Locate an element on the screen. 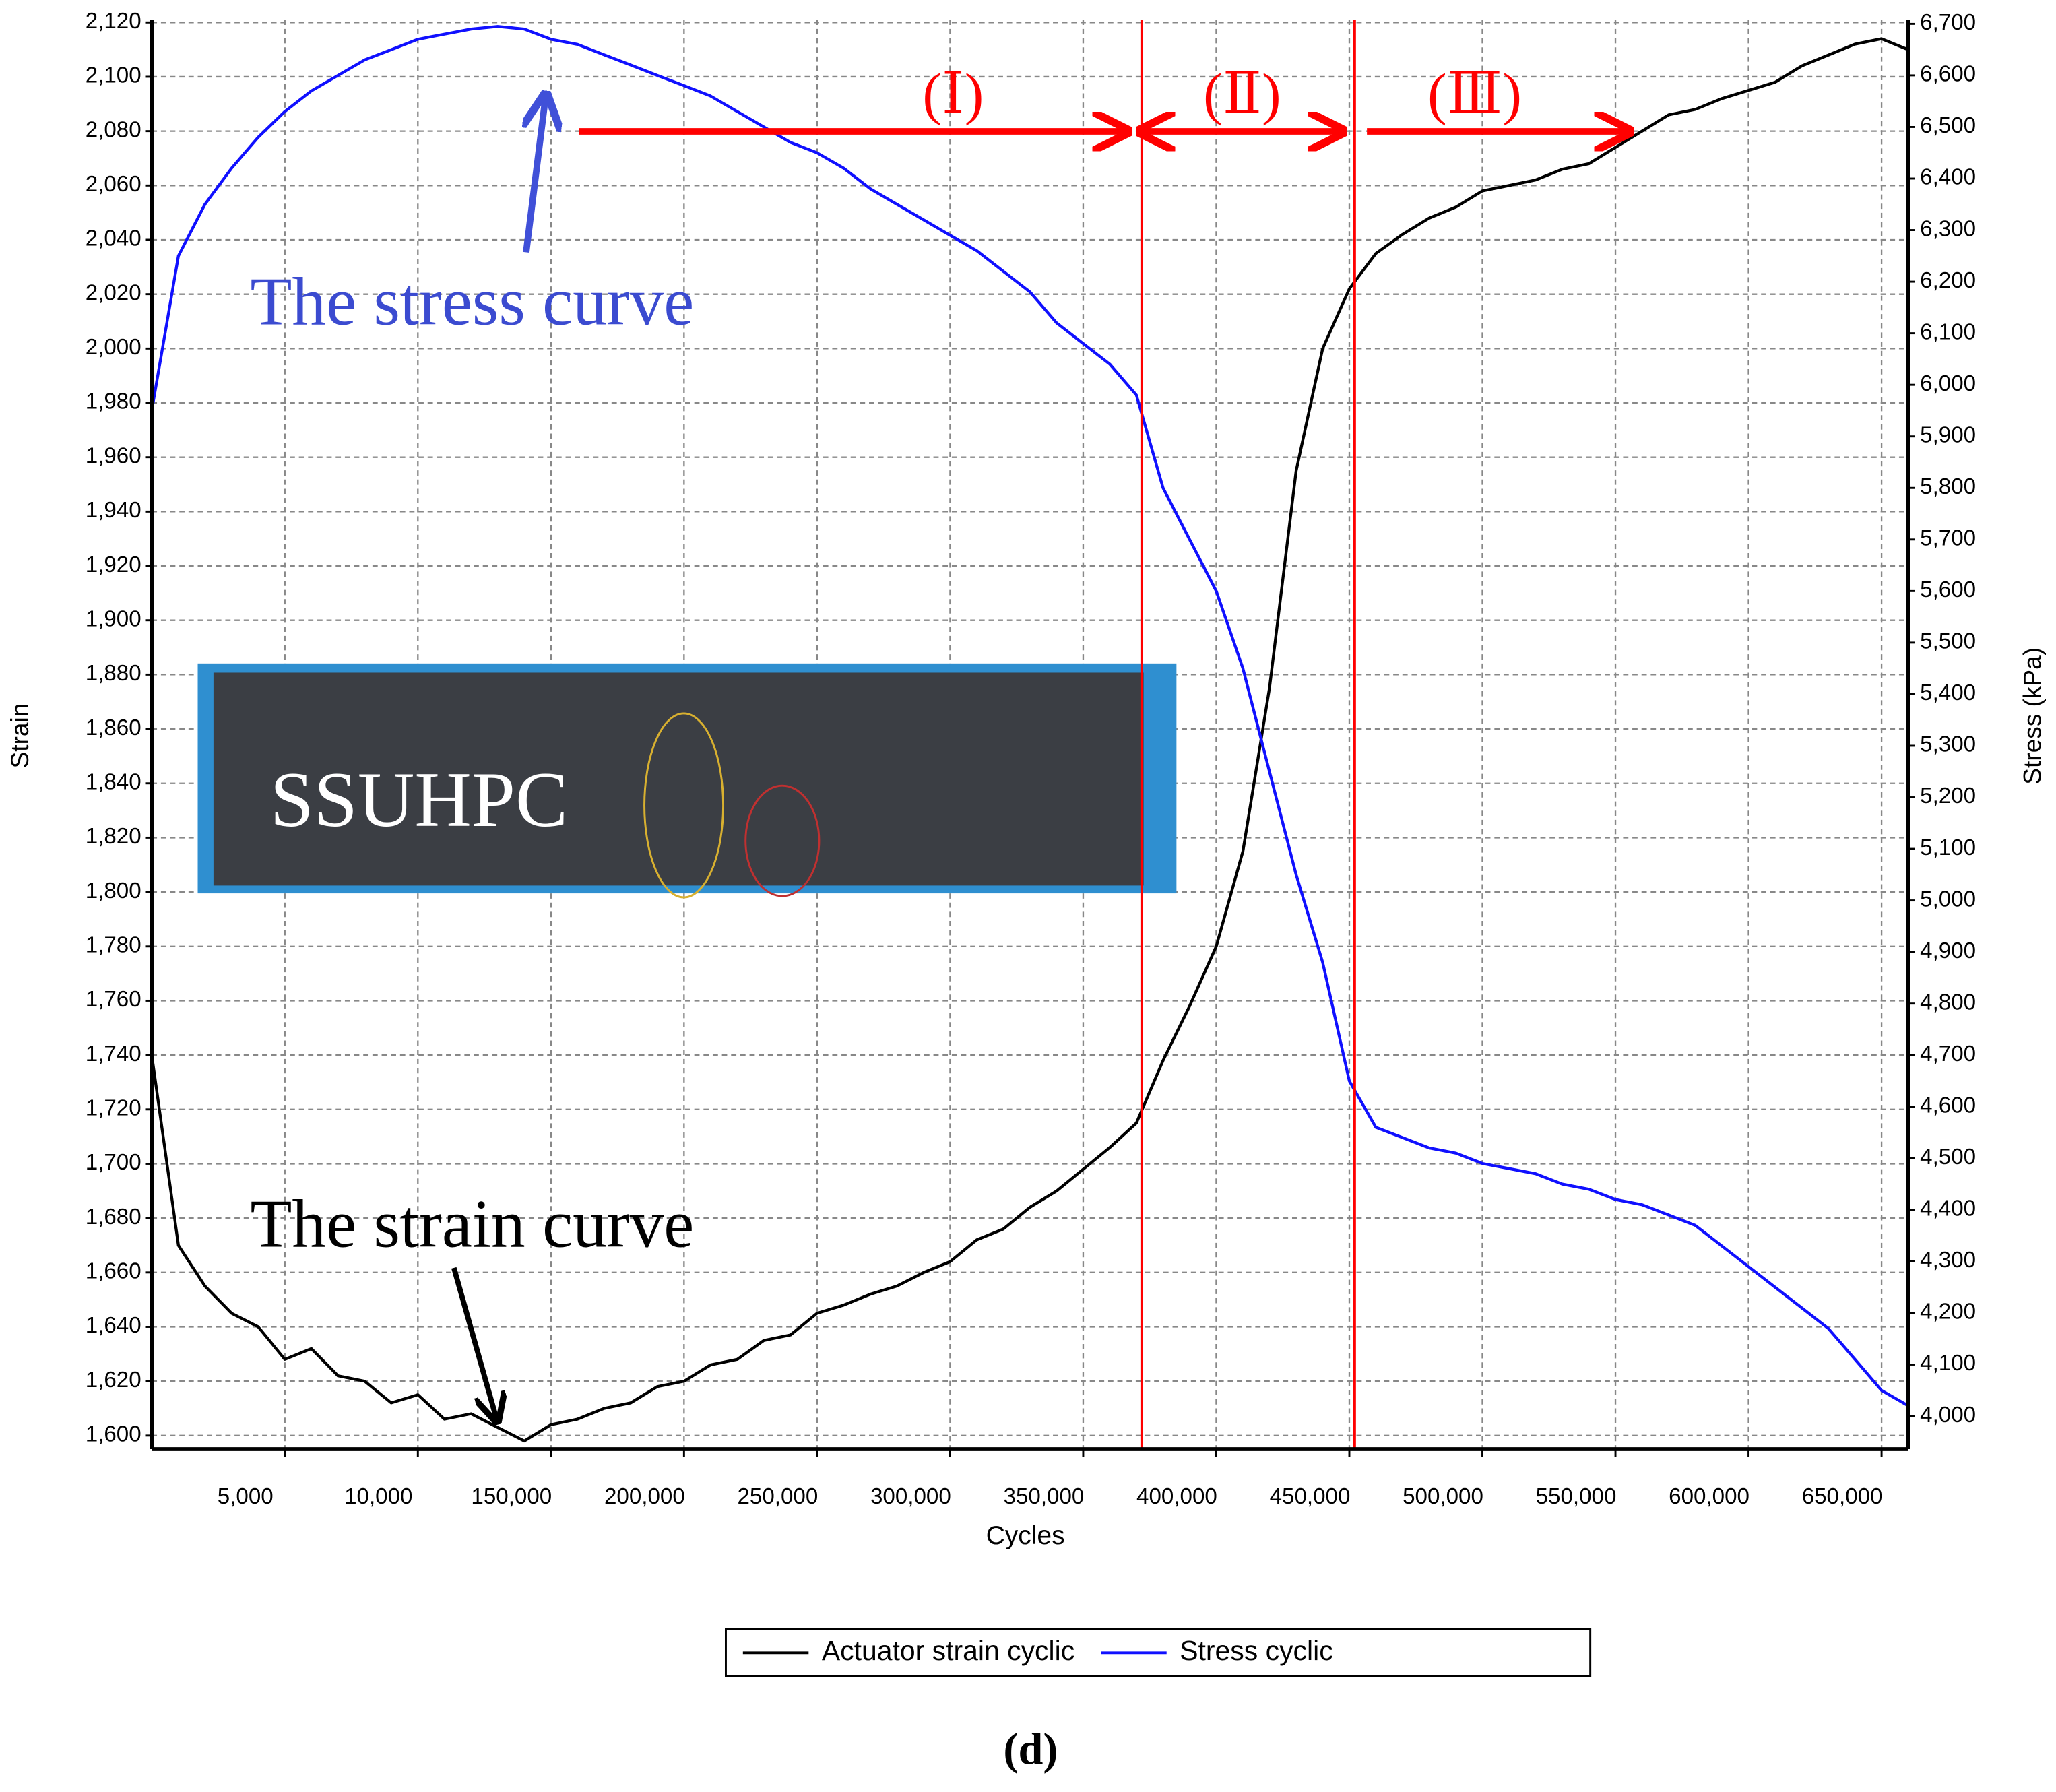 The image size is (2056, 1792). y-tick-label: 1,640 is located at coordinates (114, 1325).